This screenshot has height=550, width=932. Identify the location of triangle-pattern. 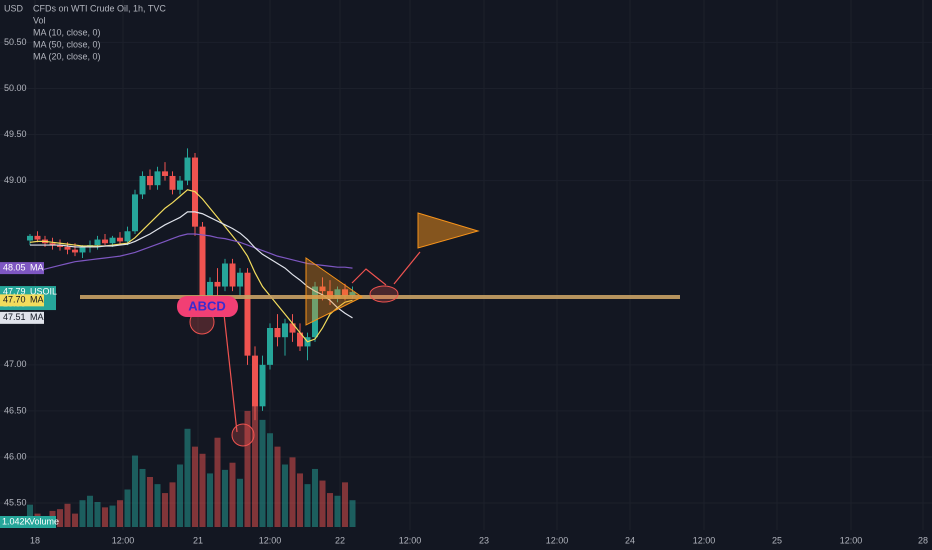
(334, 291).